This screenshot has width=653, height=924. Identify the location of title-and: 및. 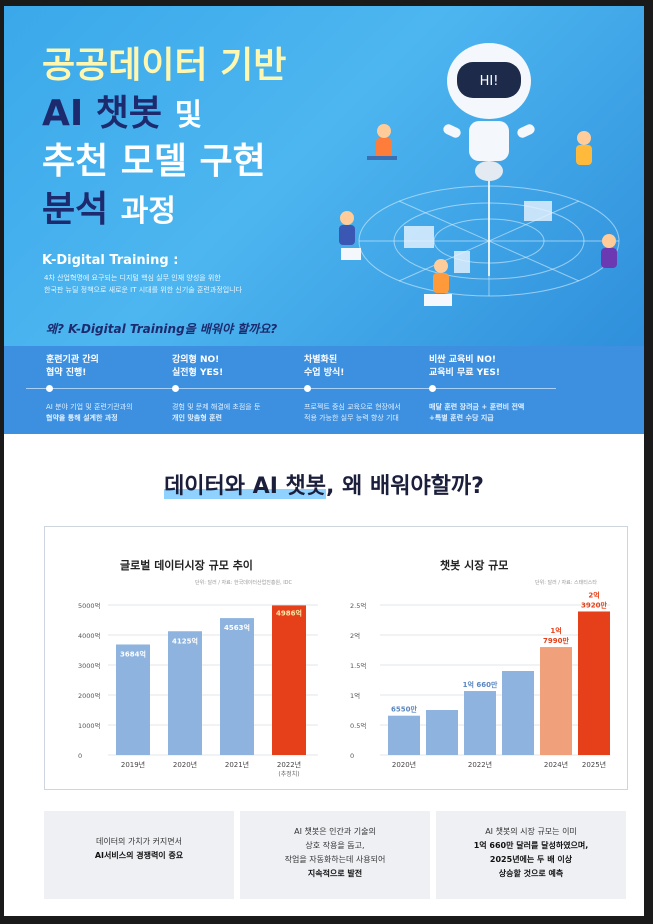
(188, 115).